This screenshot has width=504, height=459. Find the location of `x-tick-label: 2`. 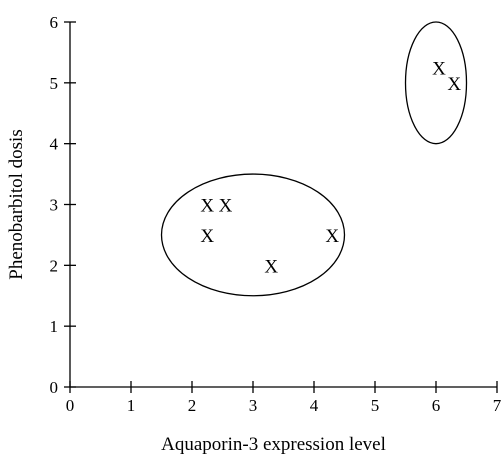

x-tick-label: 2 is located at coordinates (192, 405).